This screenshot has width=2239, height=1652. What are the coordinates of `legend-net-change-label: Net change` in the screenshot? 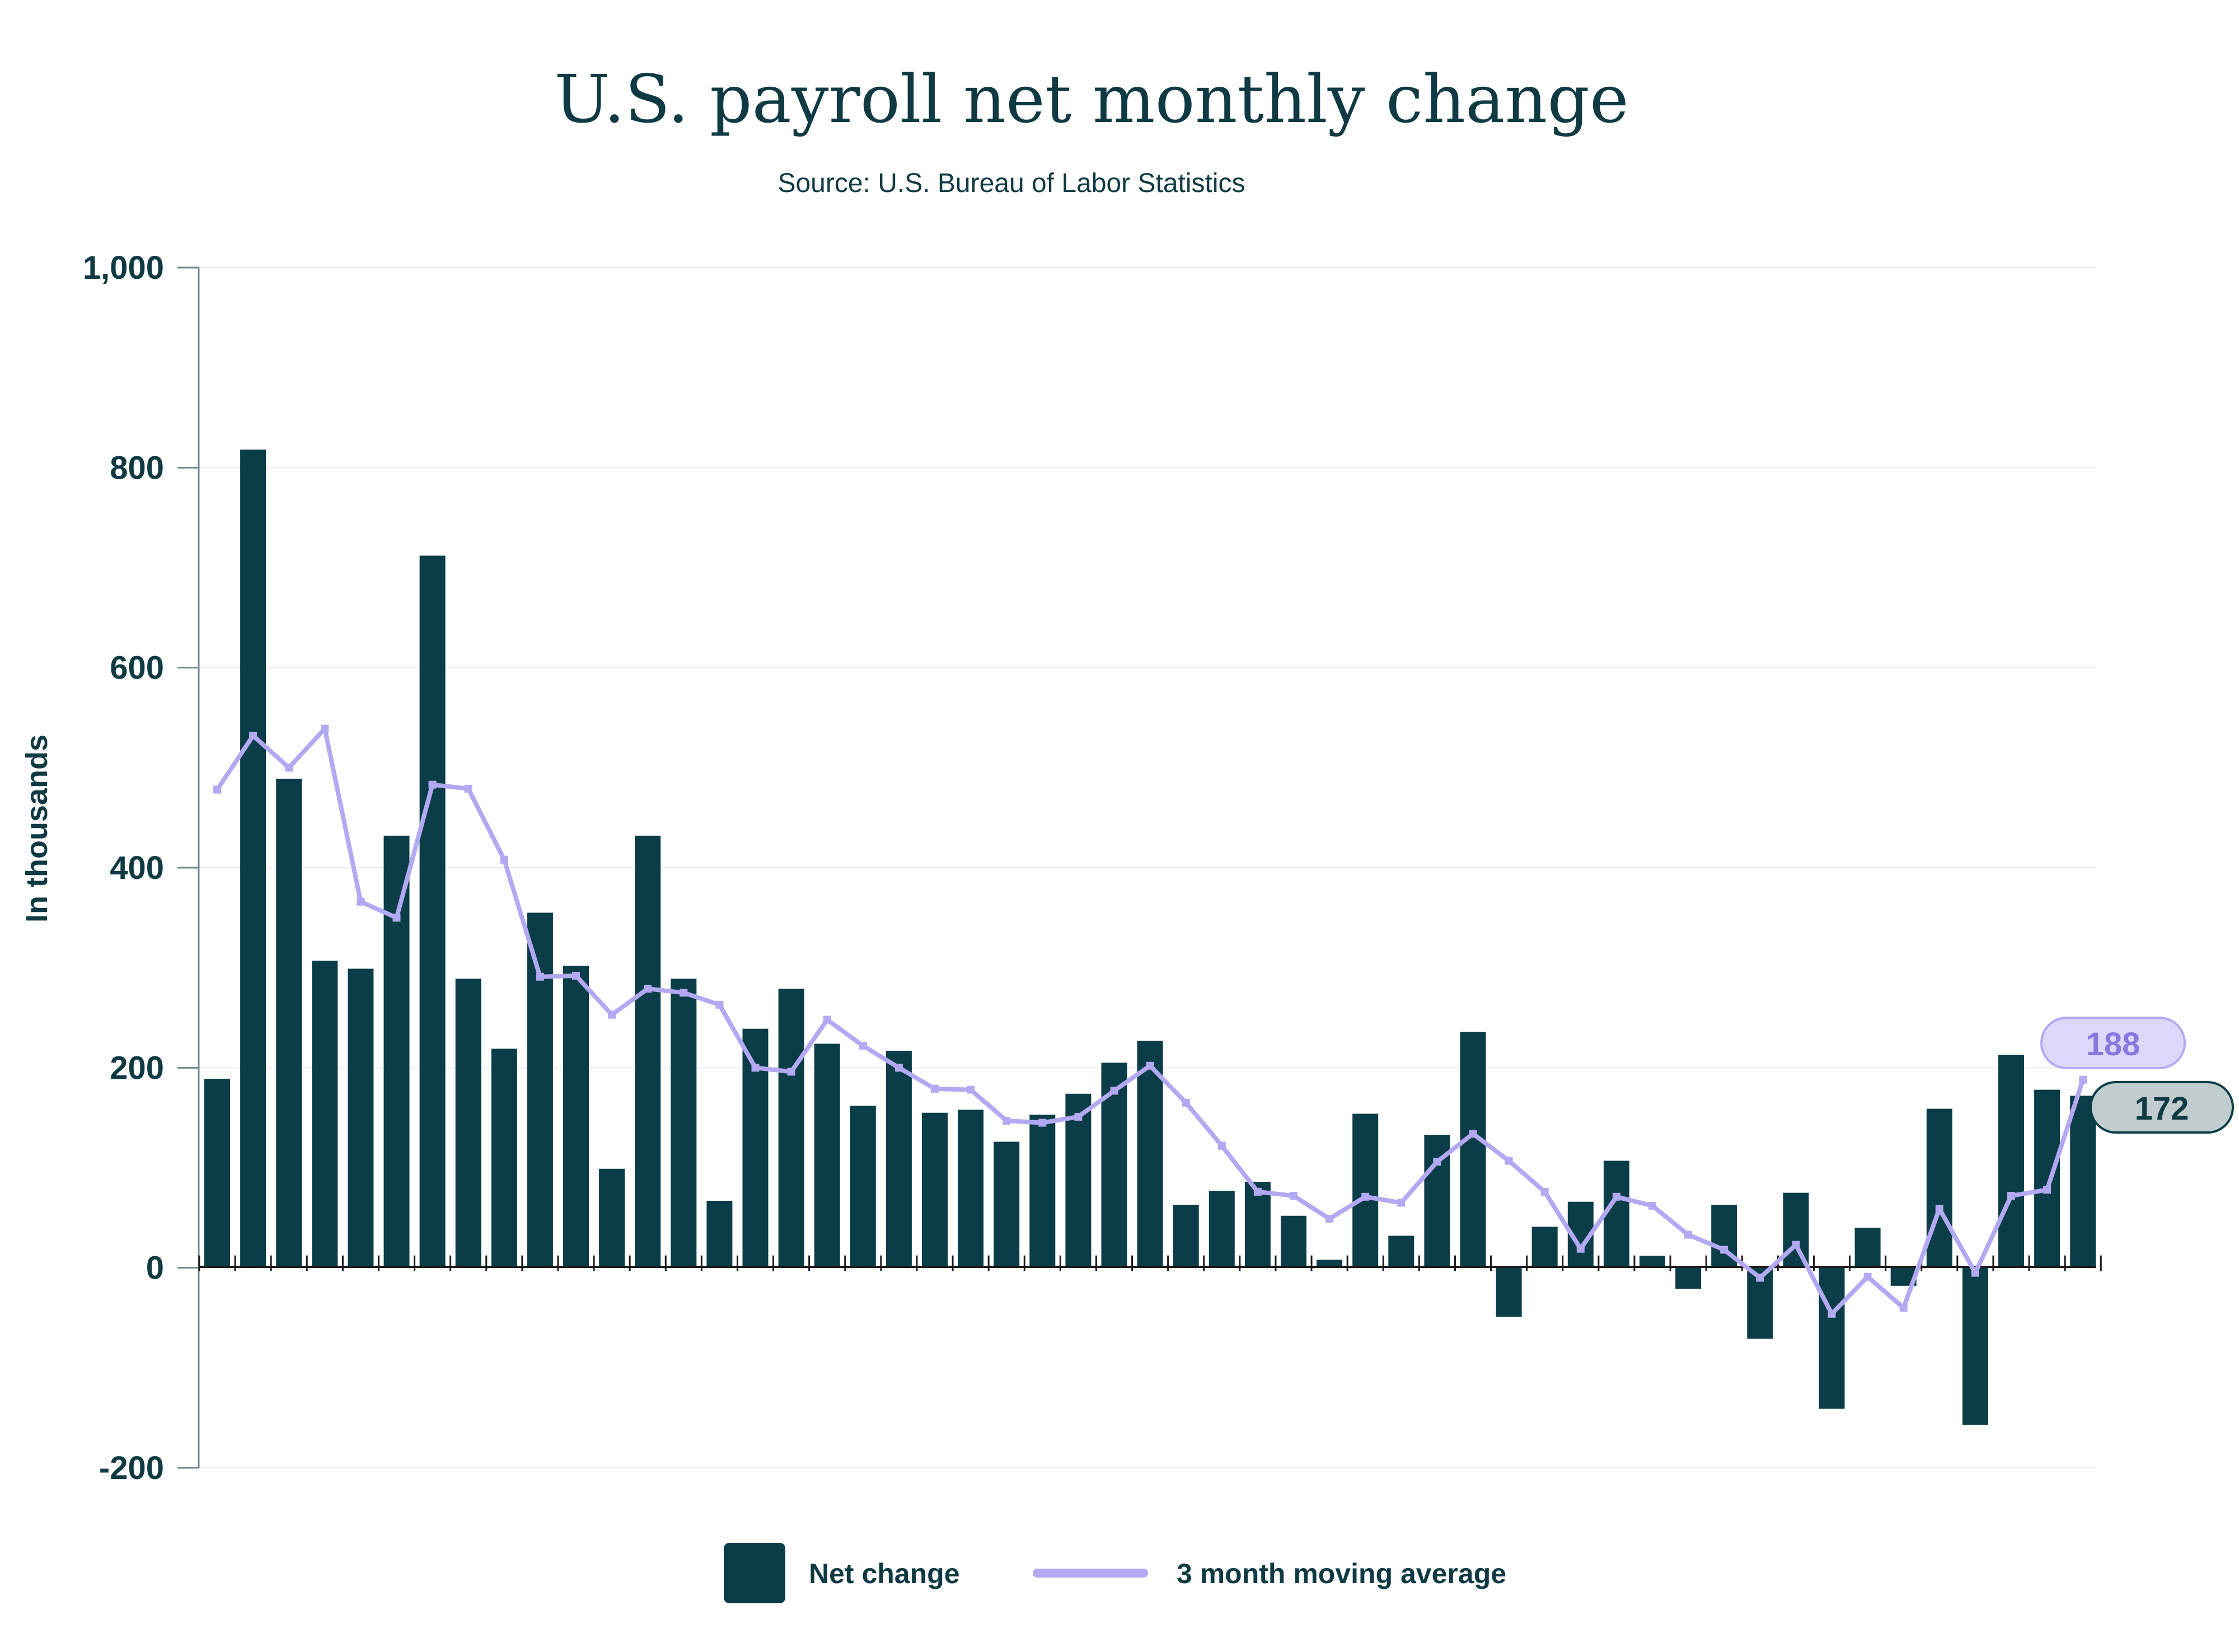 It's located at (884, 1573).